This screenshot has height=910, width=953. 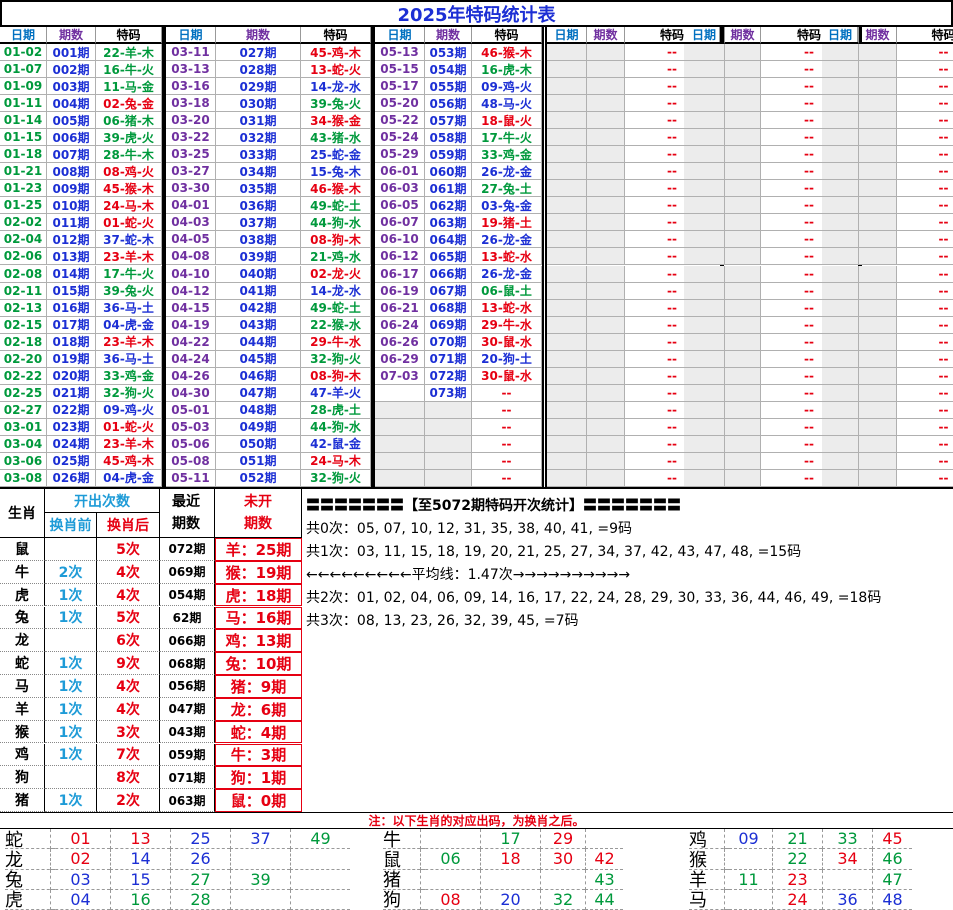 What do you see at coordinates (22, 663) in the screenshot?
I see `zodiac: 蛇` at bounding box center [22, 663].